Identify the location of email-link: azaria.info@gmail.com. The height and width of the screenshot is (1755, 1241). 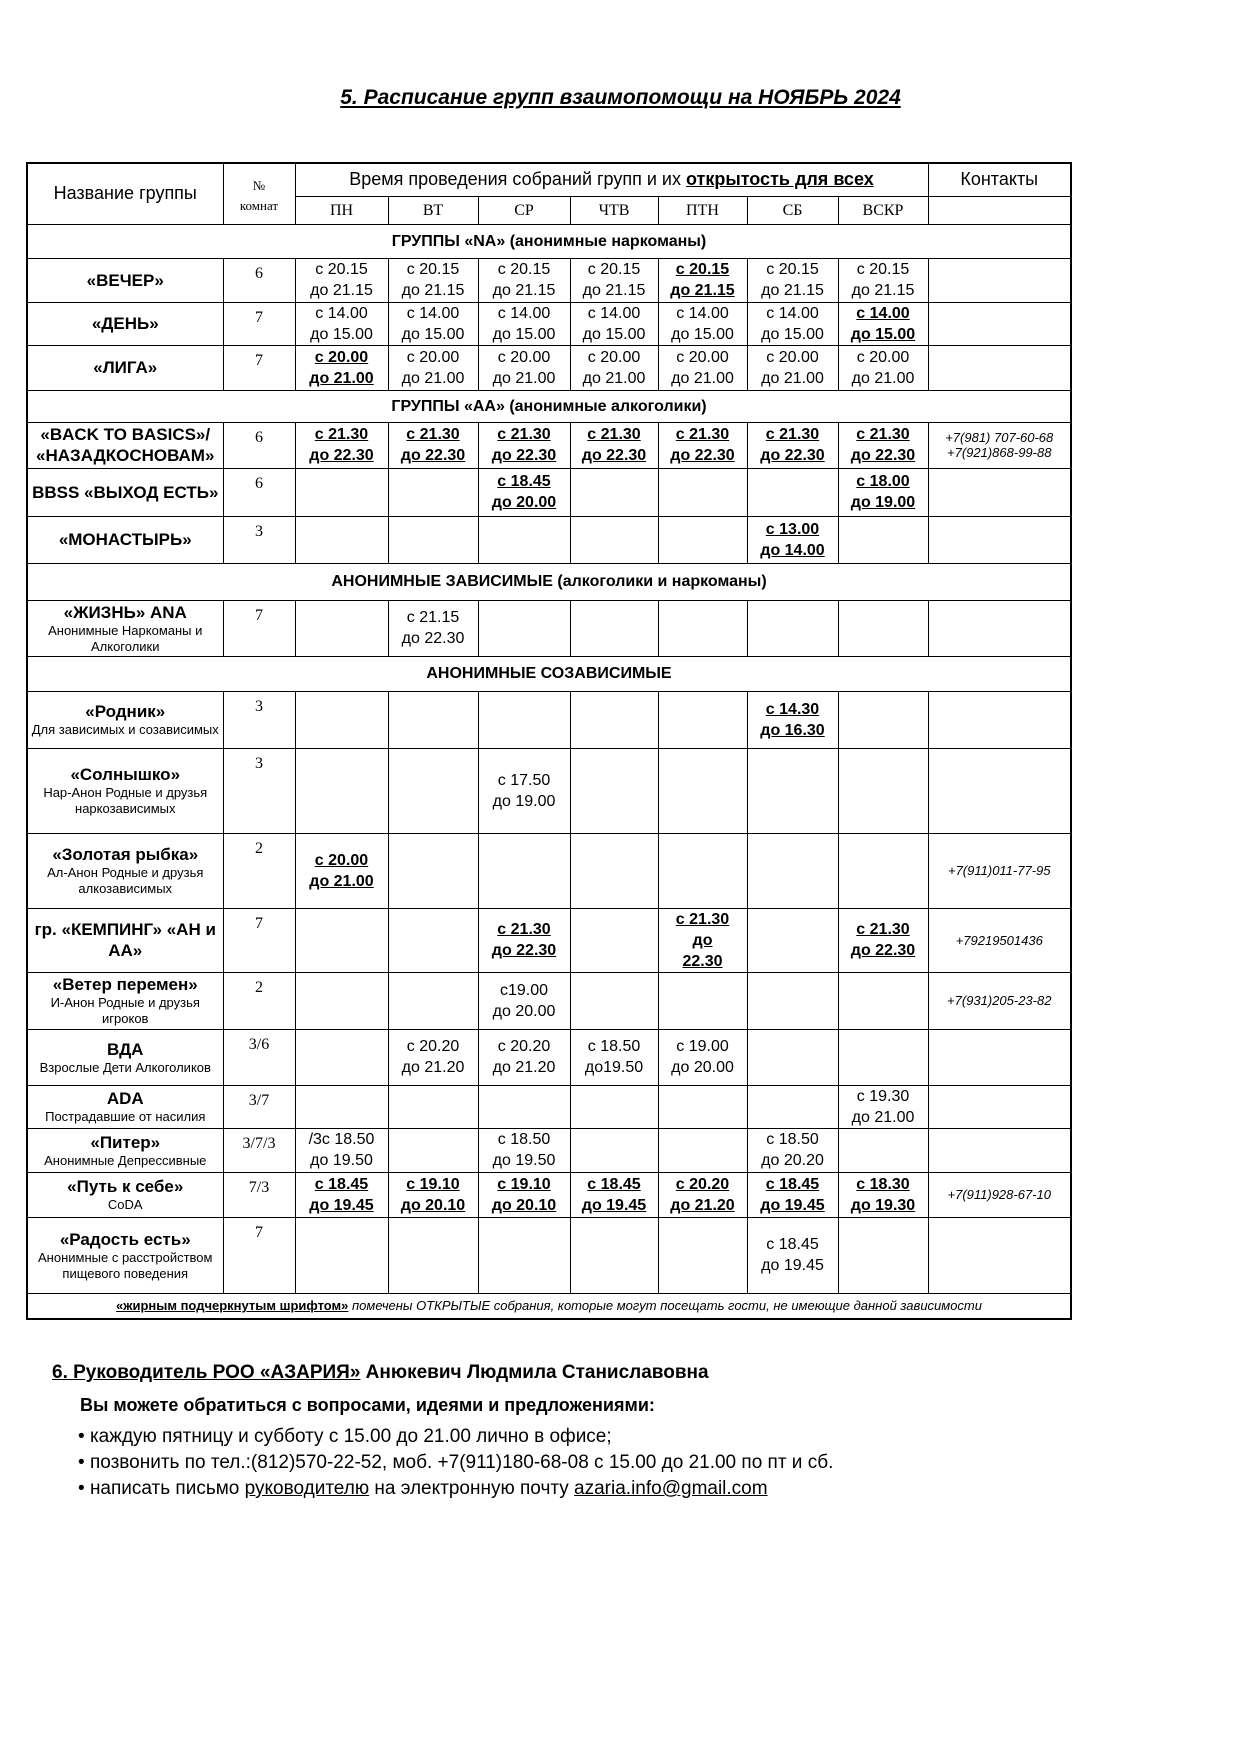
(671, 1488).